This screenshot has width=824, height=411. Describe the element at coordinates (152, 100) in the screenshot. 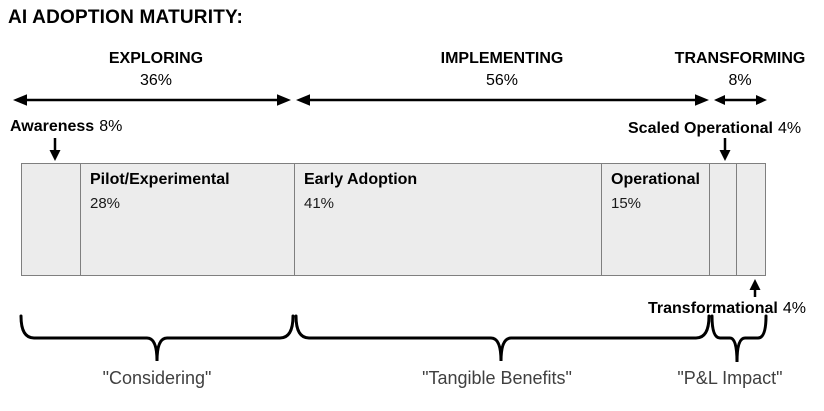

I see `exploring-range-arrow` at that location.